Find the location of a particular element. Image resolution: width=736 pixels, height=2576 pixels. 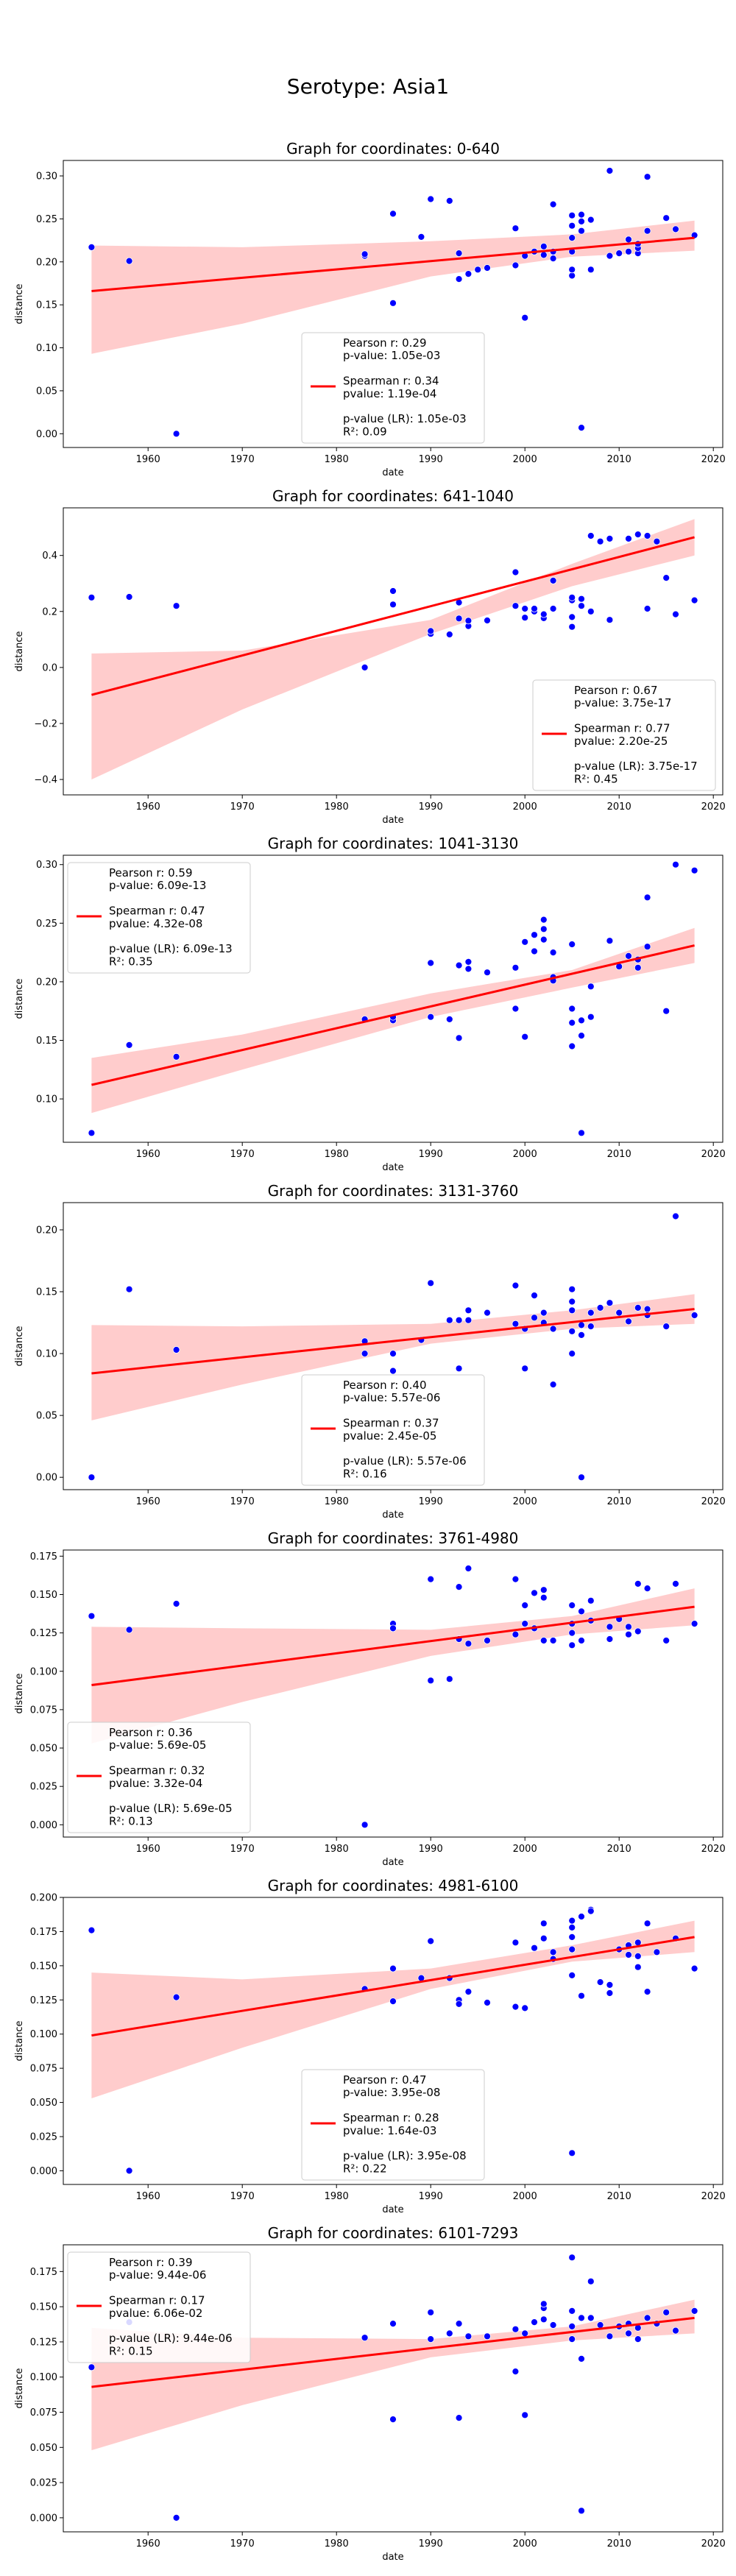

y-tick-label: 0.00 is located at coordinates (46, 434).